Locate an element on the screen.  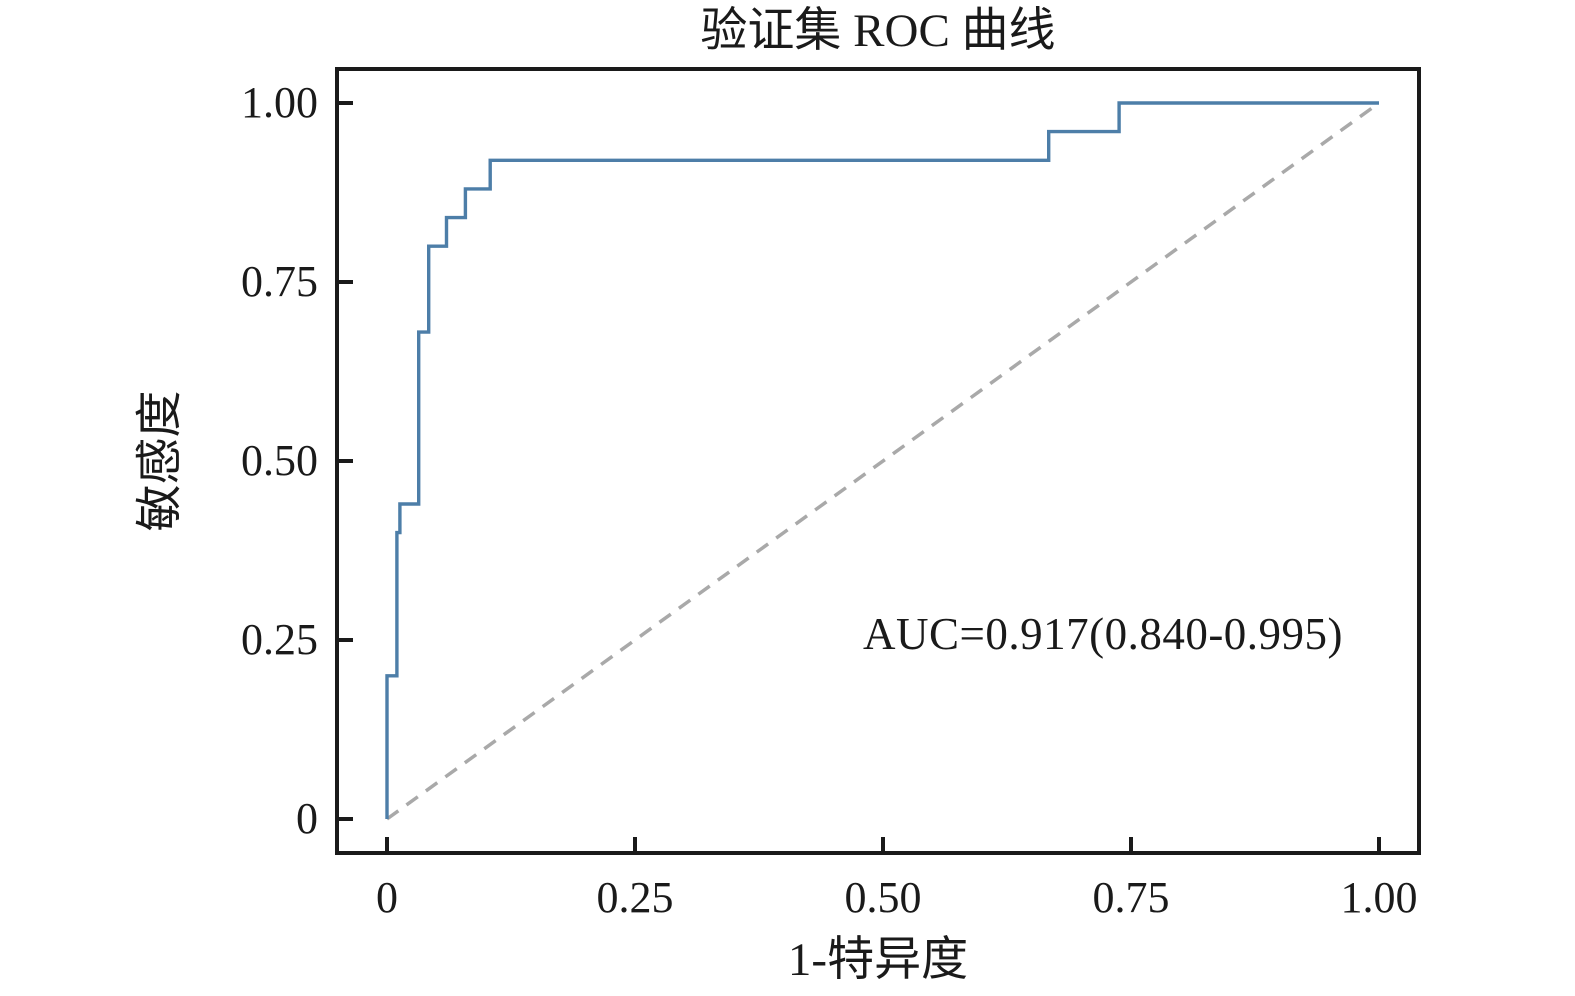
auc-annotation: AUC=0.917(0.840-0.995) is located at coordinates (1103, 634).